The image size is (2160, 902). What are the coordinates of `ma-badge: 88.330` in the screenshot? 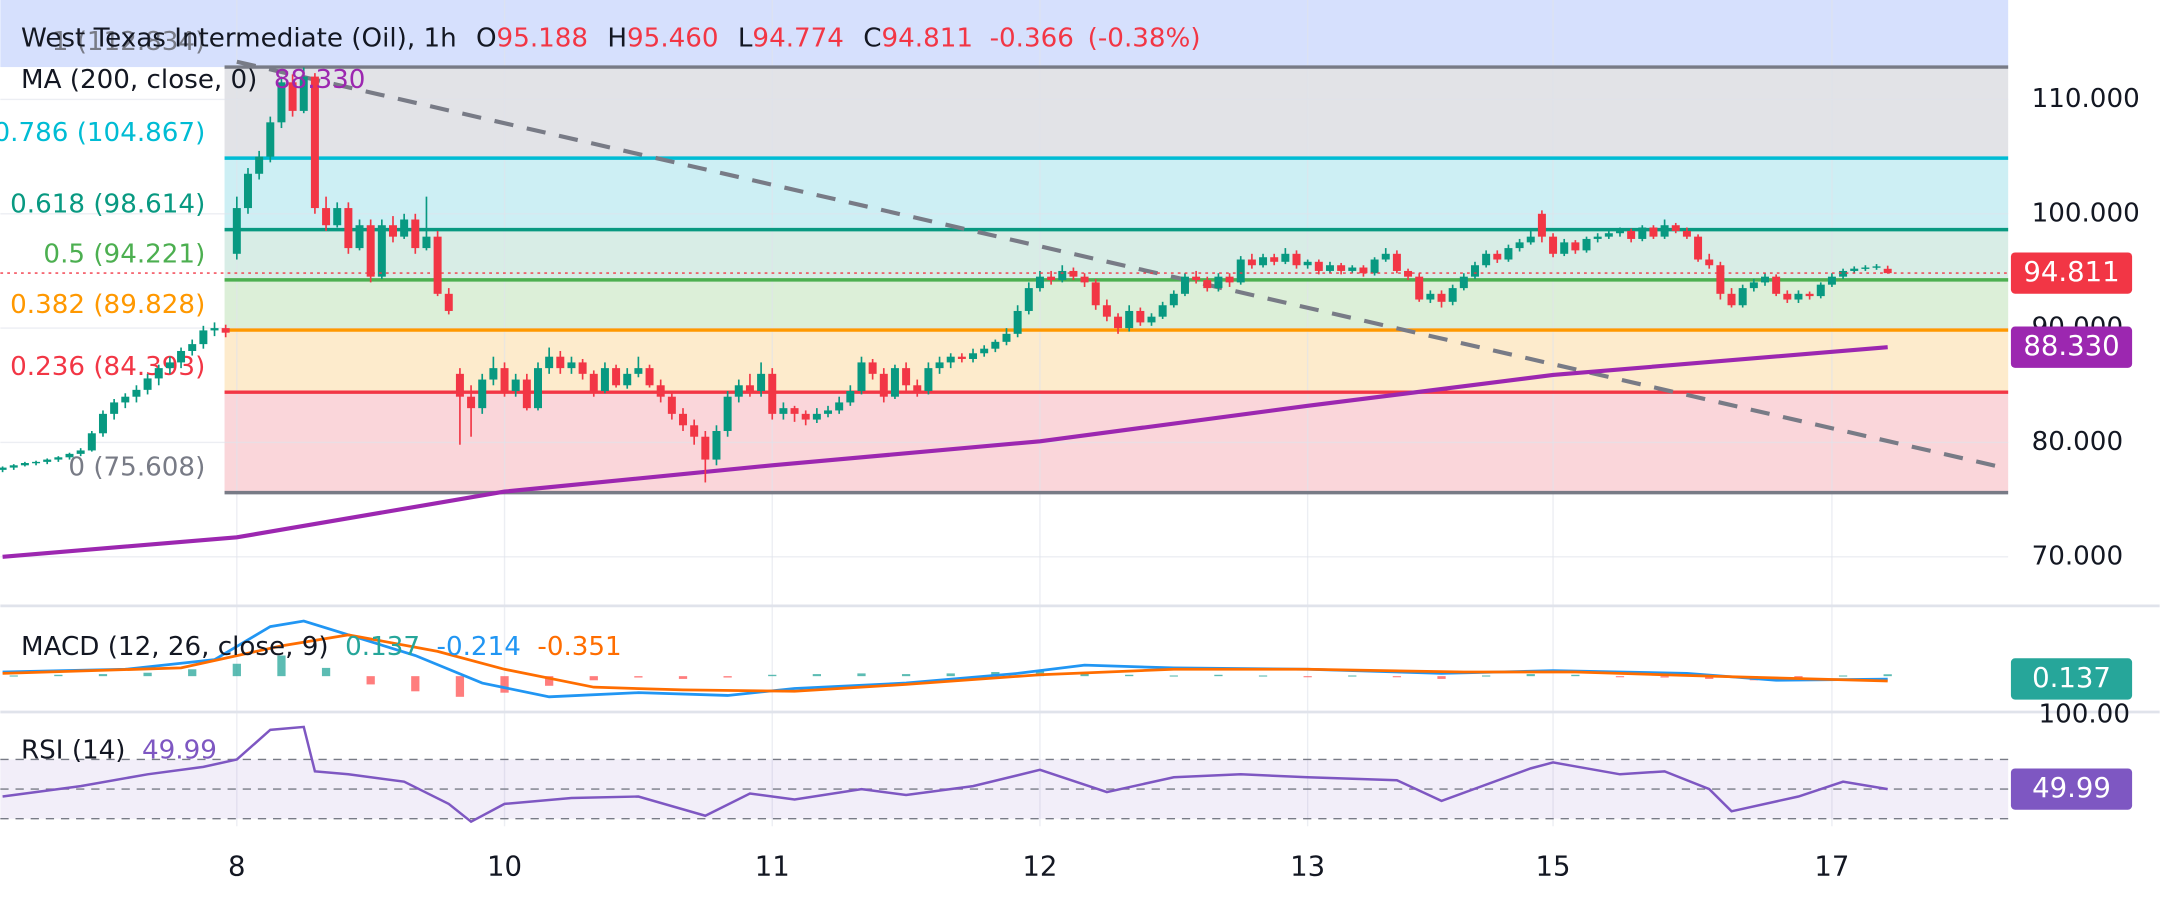 It's located at (2071, 346).